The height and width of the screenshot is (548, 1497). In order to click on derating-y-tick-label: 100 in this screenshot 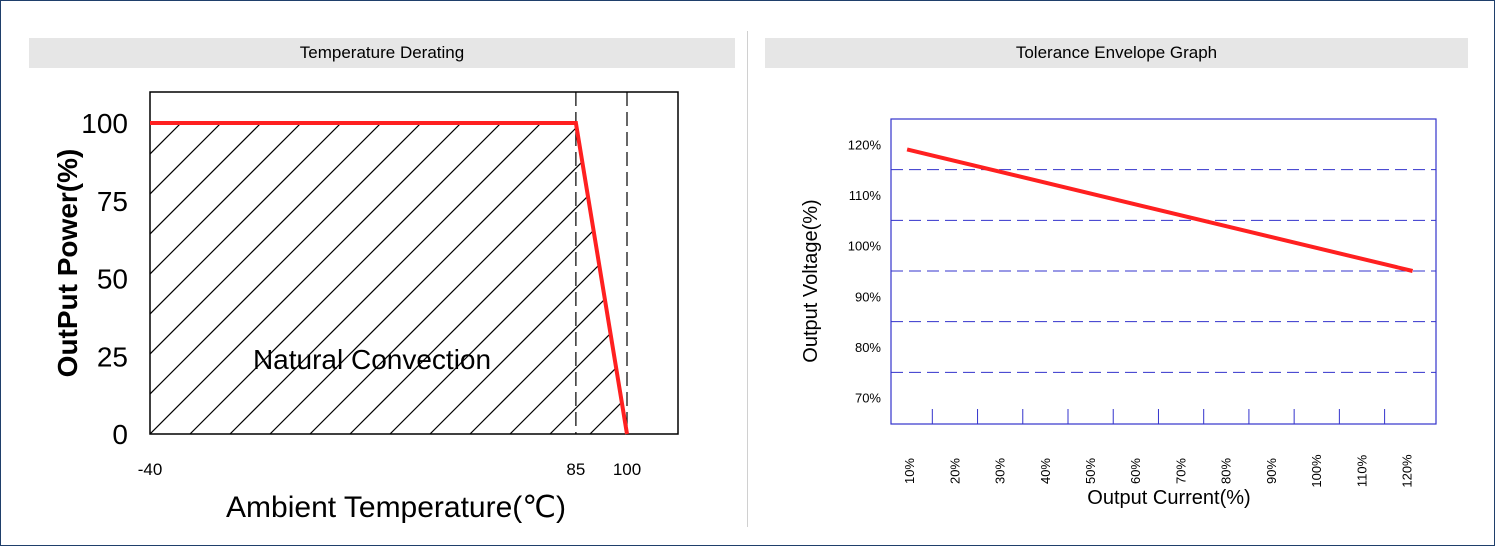, I will do `click(104, 123)`.